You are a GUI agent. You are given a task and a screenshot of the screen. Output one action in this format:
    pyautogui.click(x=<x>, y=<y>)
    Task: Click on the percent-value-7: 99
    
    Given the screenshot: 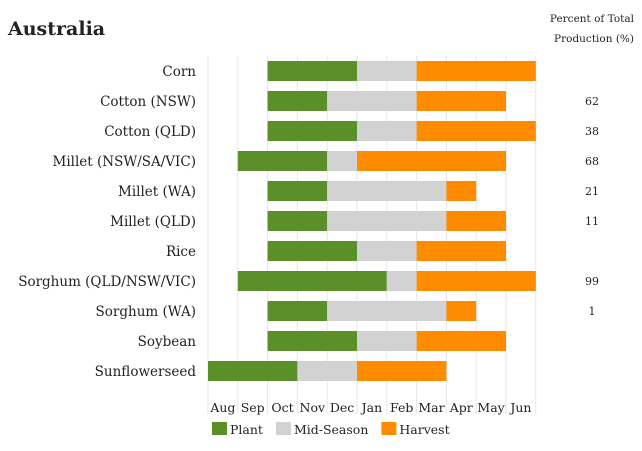 What is the action you would take?
    pyautogui.click(x=592, y=281)
    